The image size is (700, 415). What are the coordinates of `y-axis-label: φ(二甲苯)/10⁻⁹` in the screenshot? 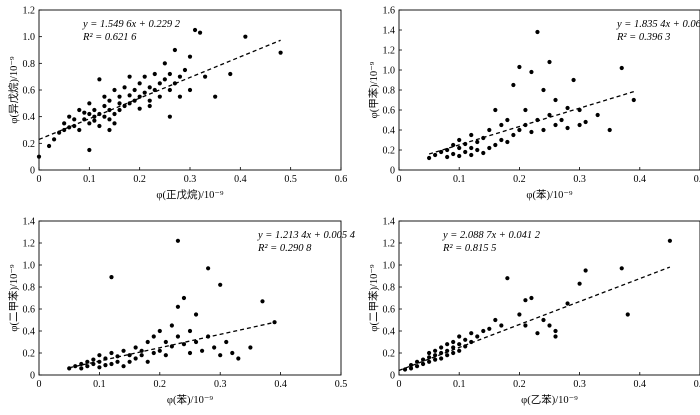 It's located at (13, 298).